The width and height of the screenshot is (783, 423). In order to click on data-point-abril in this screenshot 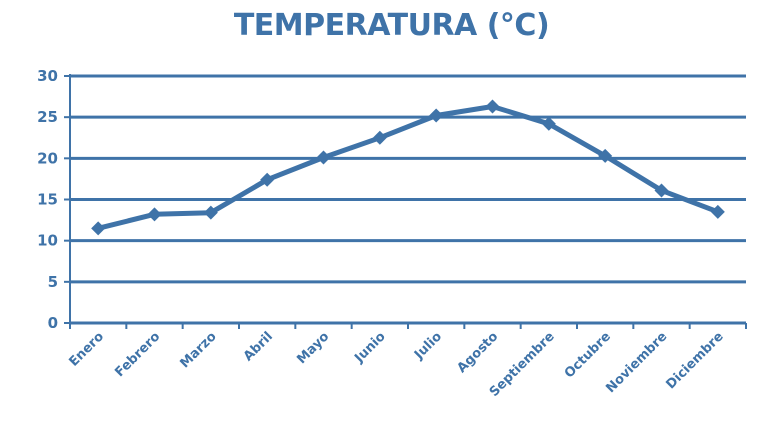, I will do `click(267, 179)`.